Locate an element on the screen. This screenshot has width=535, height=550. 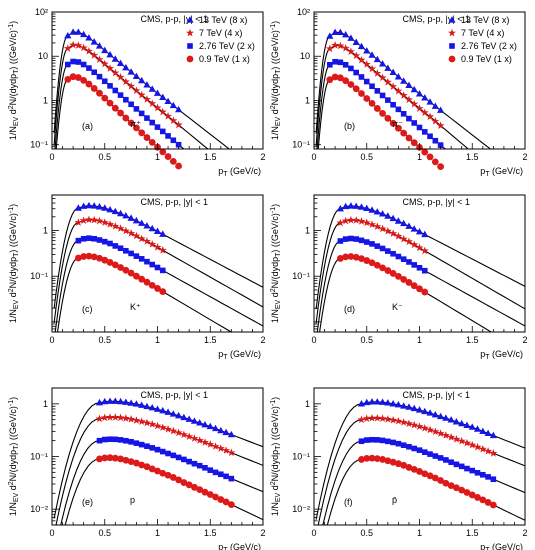
y-tick-label: 1 is located at coordinates (45, 100).